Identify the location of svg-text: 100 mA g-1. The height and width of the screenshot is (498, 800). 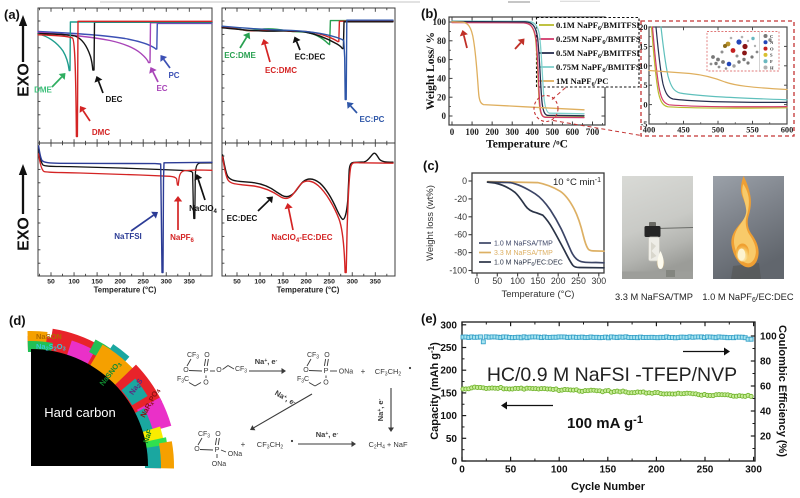
(605, 423).